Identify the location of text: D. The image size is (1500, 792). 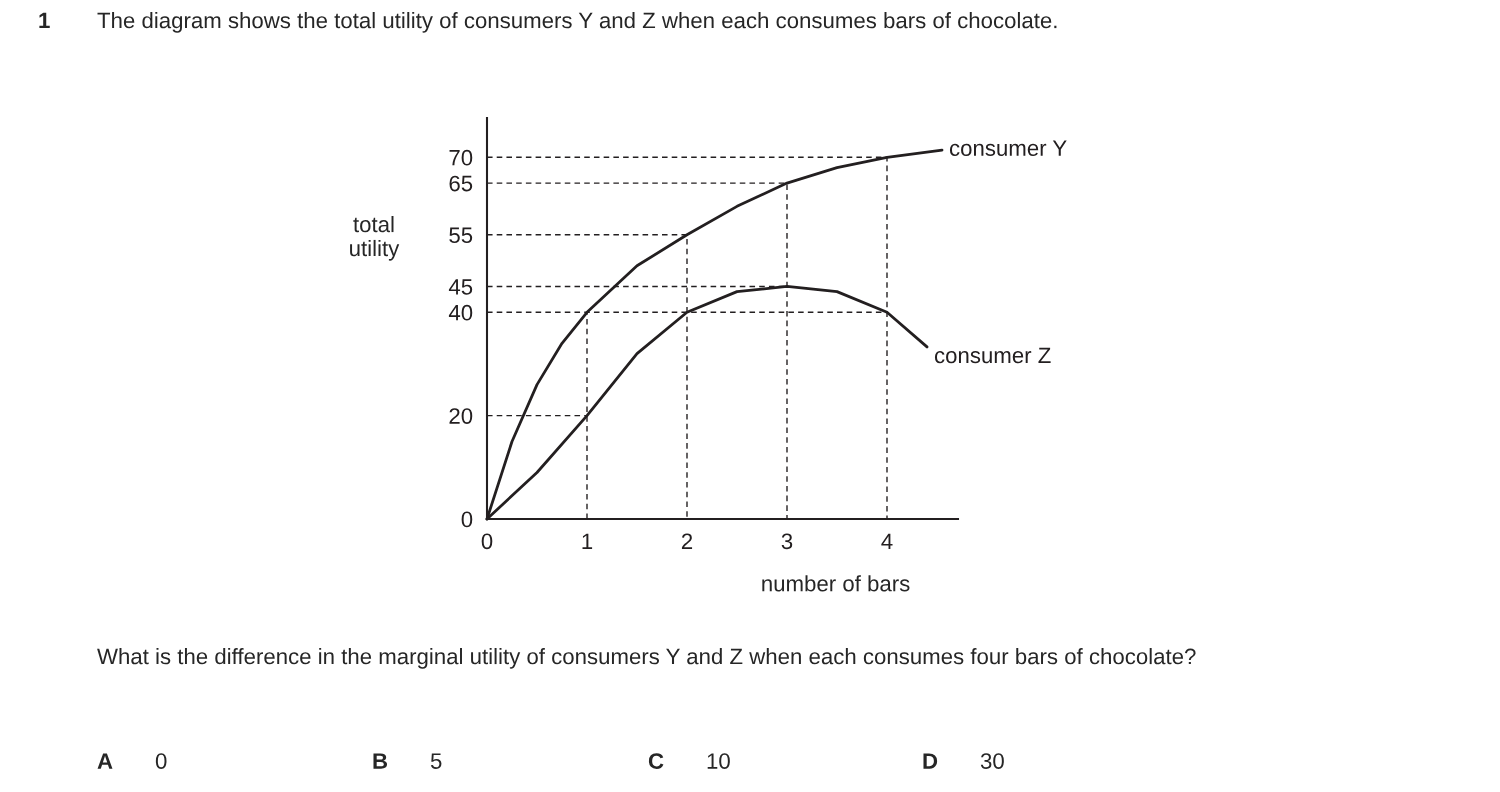
(930, 761).